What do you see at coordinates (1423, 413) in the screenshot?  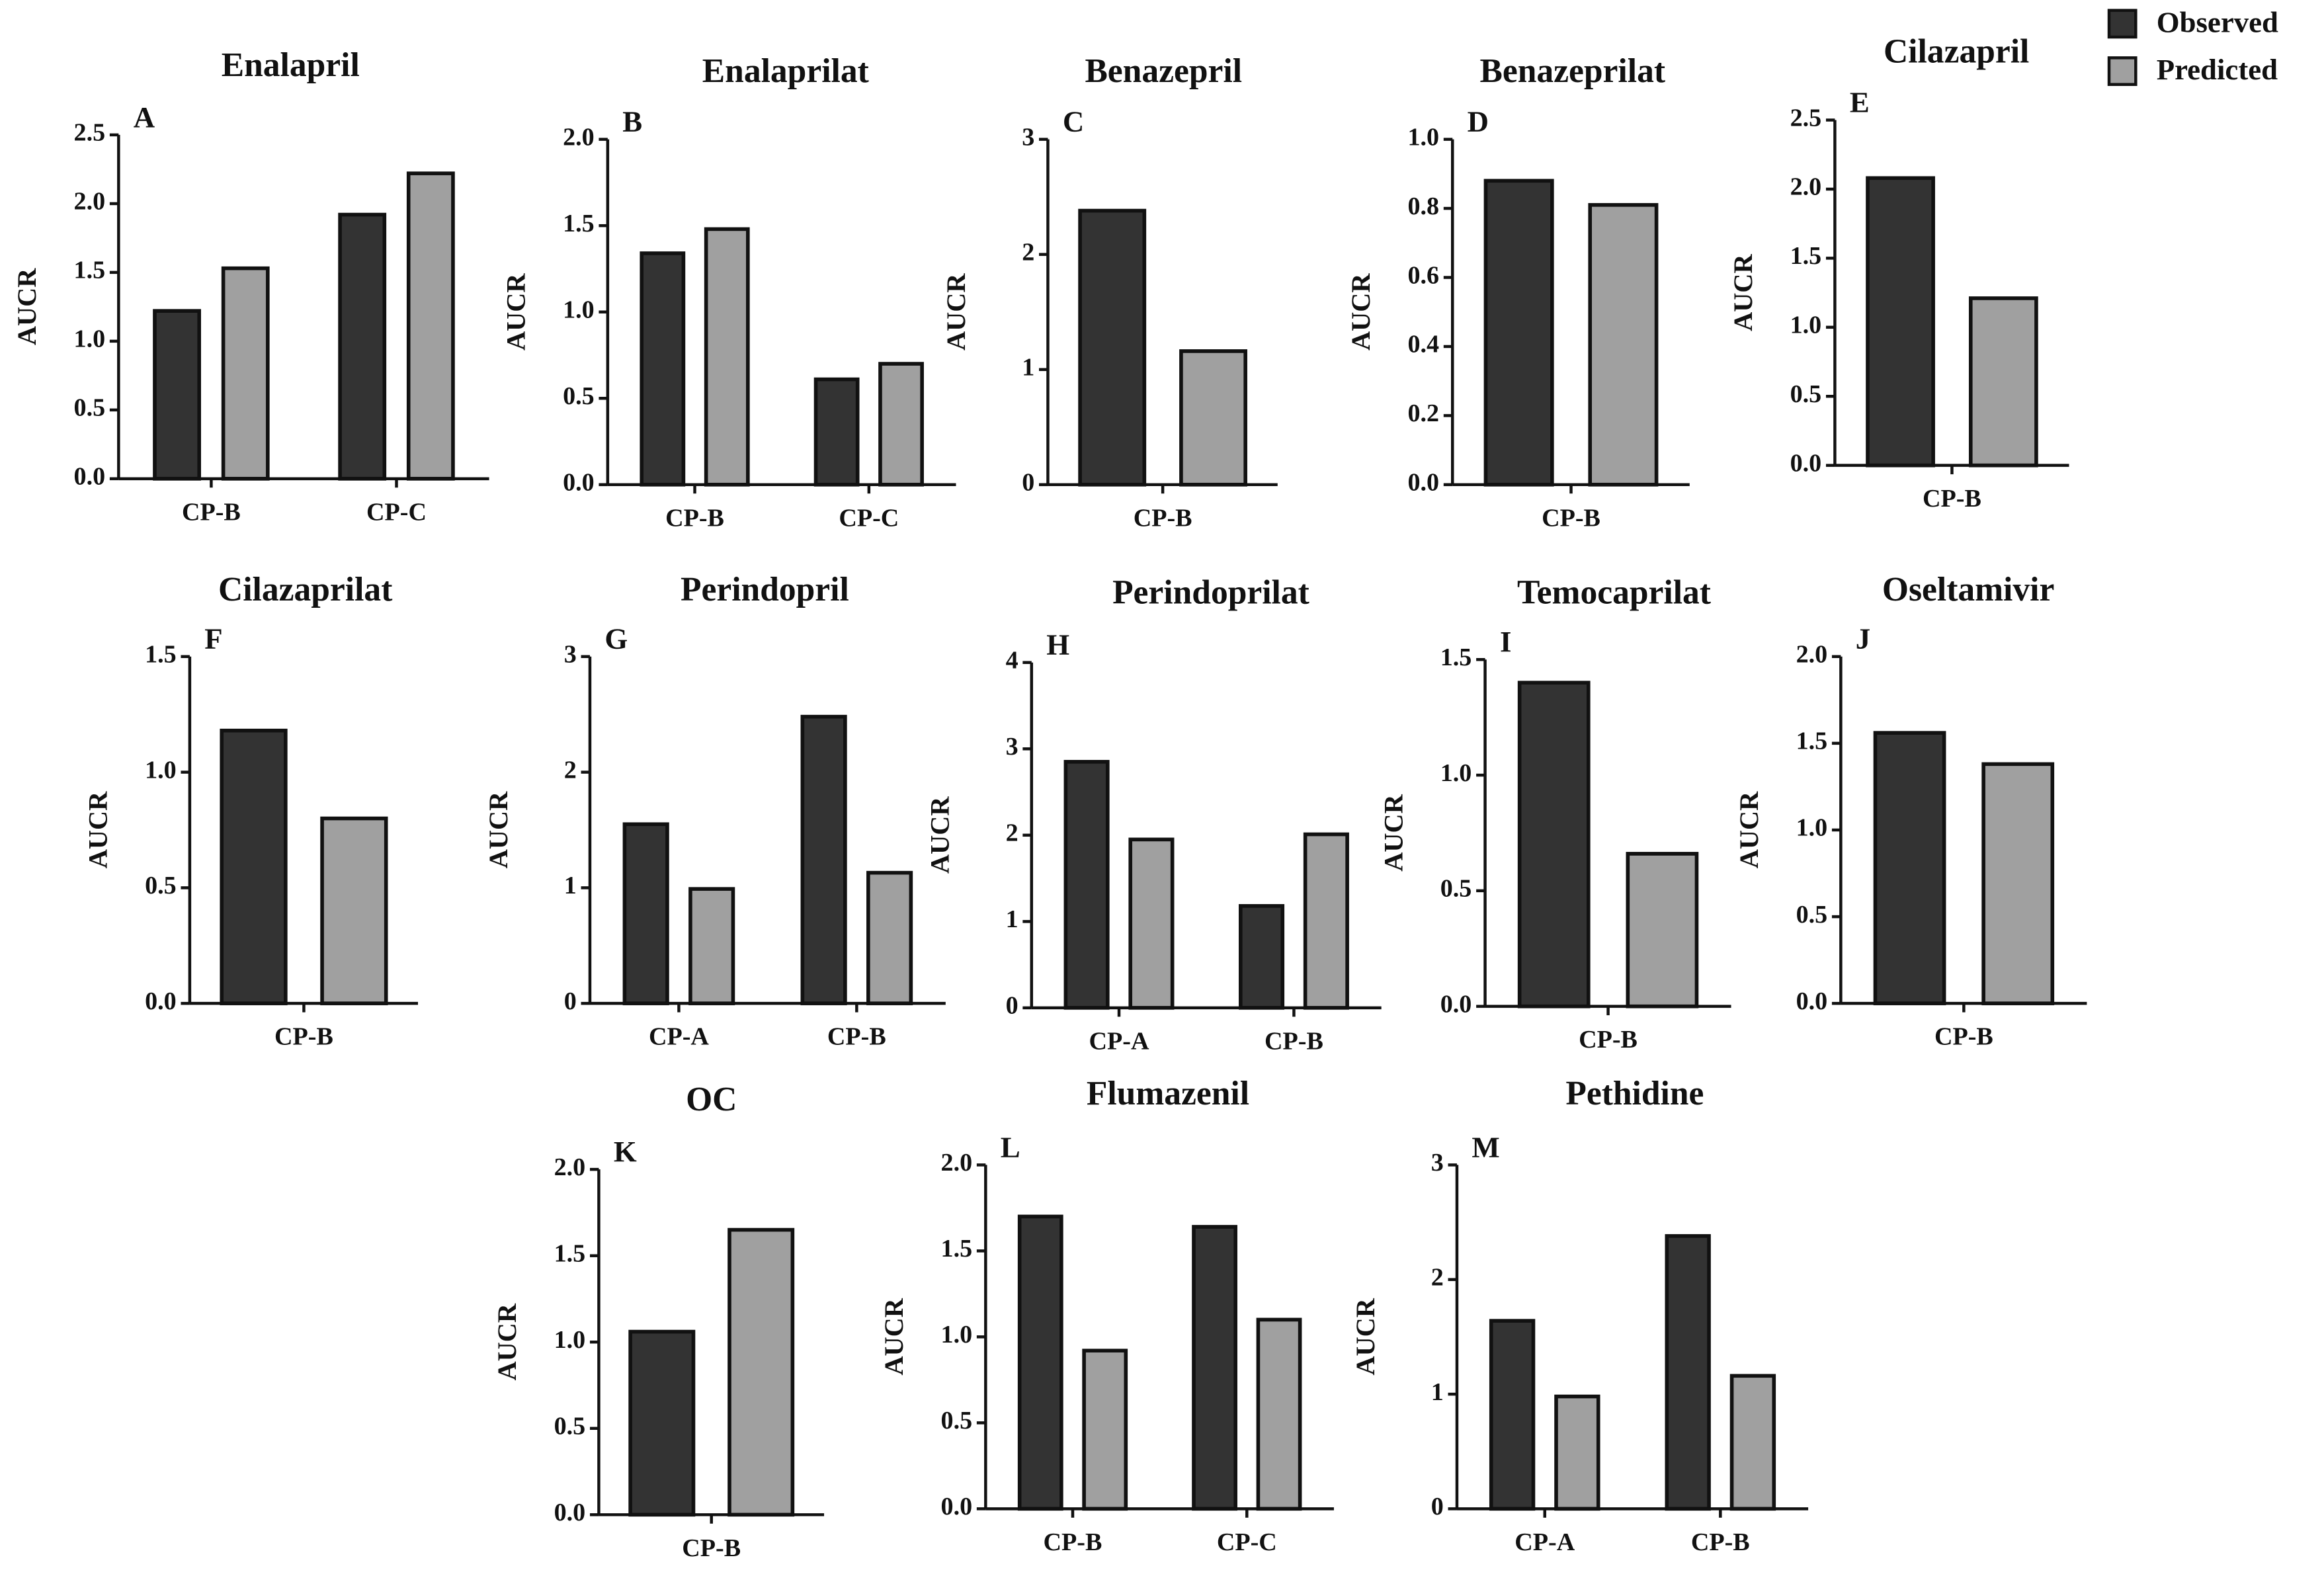 I see `y-tick-label: 0.2` at bounding box center [1423, 413].